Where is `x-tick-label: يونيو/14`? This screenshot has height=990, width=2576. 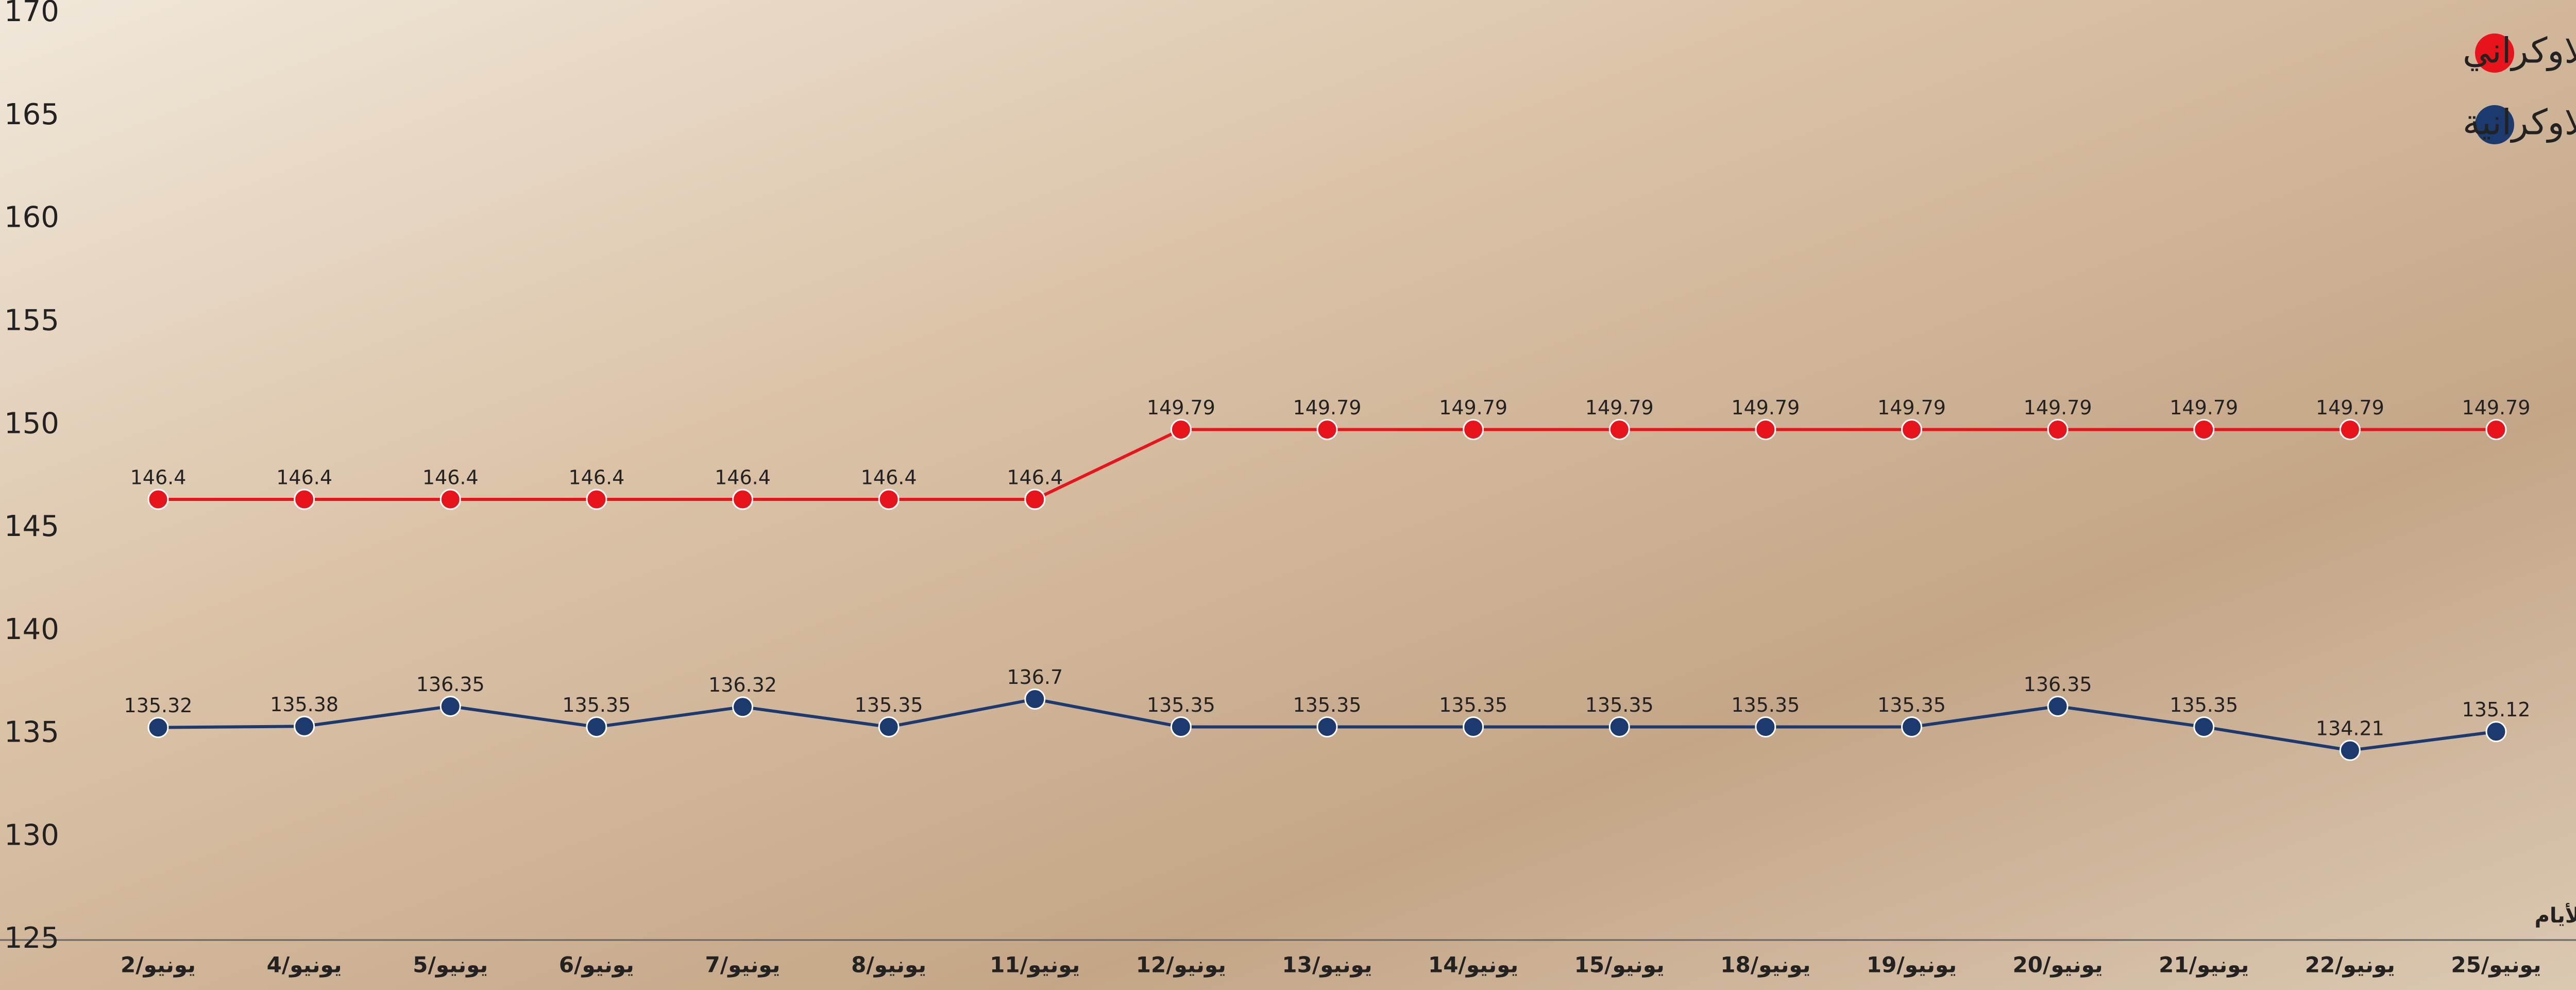
x-tick-label: يونيو/14 is located at coordinates (1473, 965).